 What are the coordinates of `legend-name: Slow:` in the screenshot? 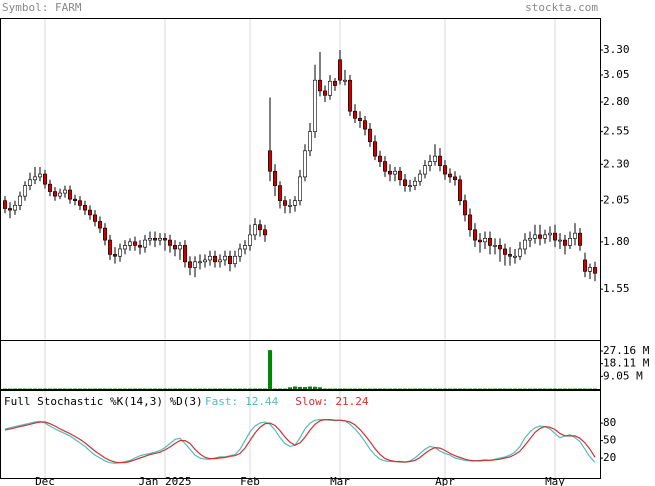 It's located at (311, 401).